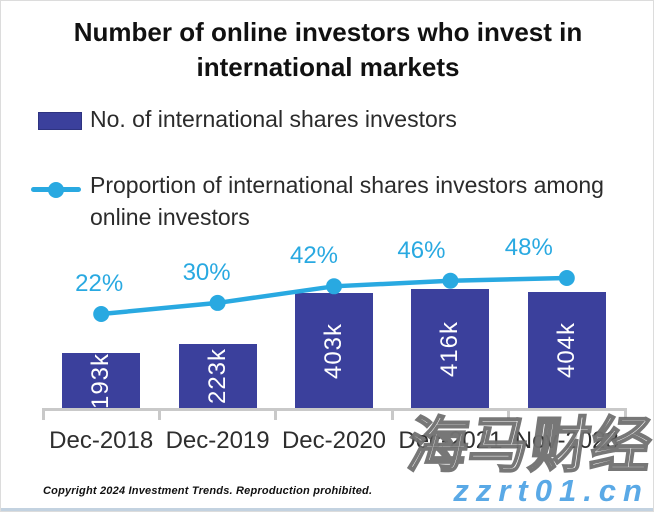 This screenshot has height=512, width=654. I want to click on watermark-cjk-text: 海马财经, so click(528, 446).